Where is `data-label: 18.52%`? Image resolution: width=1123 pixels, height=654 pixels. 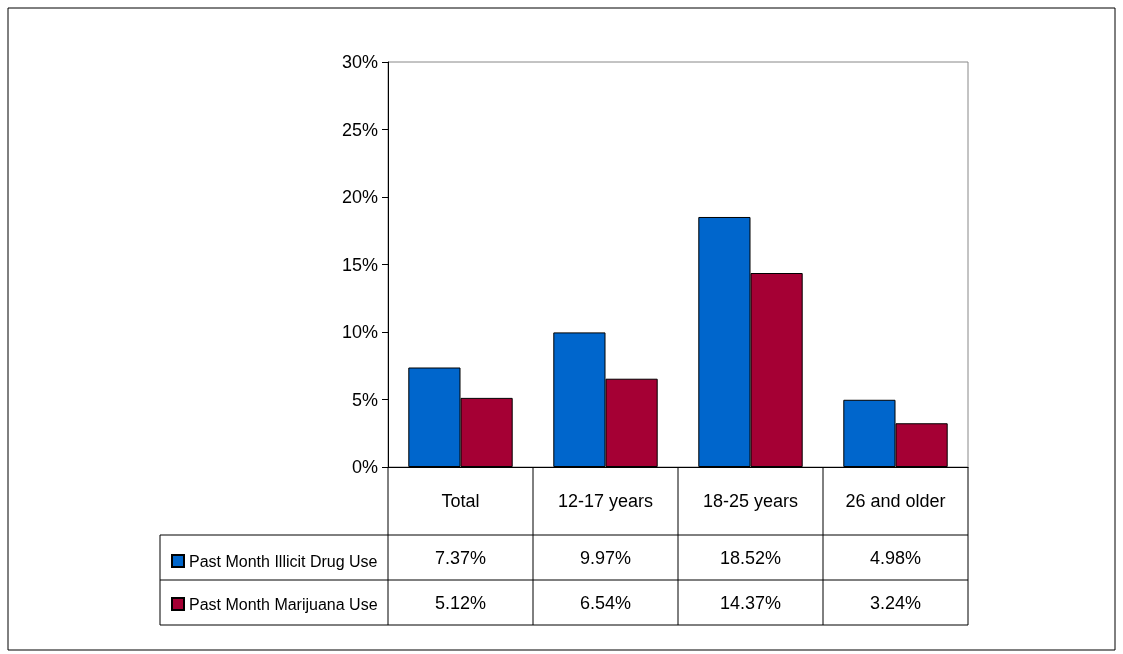 data-label: 18.52% is located at coordinates (750, 557).